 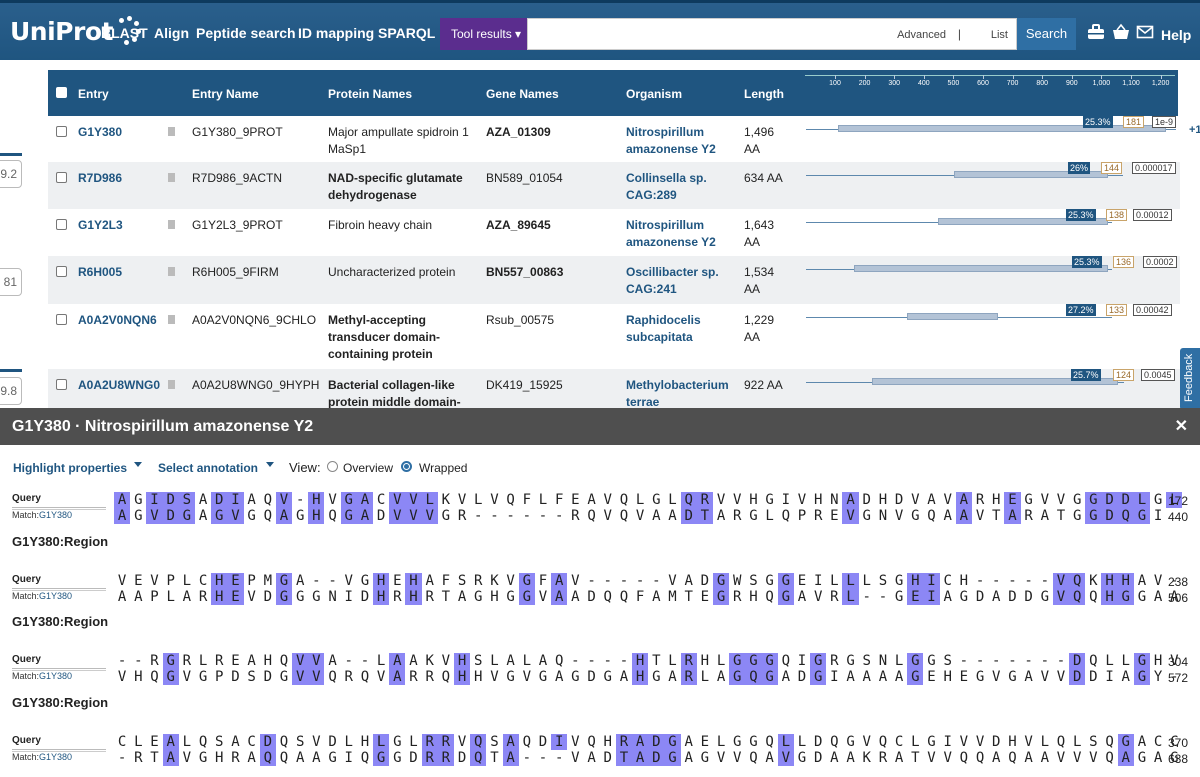 What do you see at coordinates (681, 329) in the screenshot?
I see `organism-link: Raphidocelis subcapitata` at bounding box center [681, 329].